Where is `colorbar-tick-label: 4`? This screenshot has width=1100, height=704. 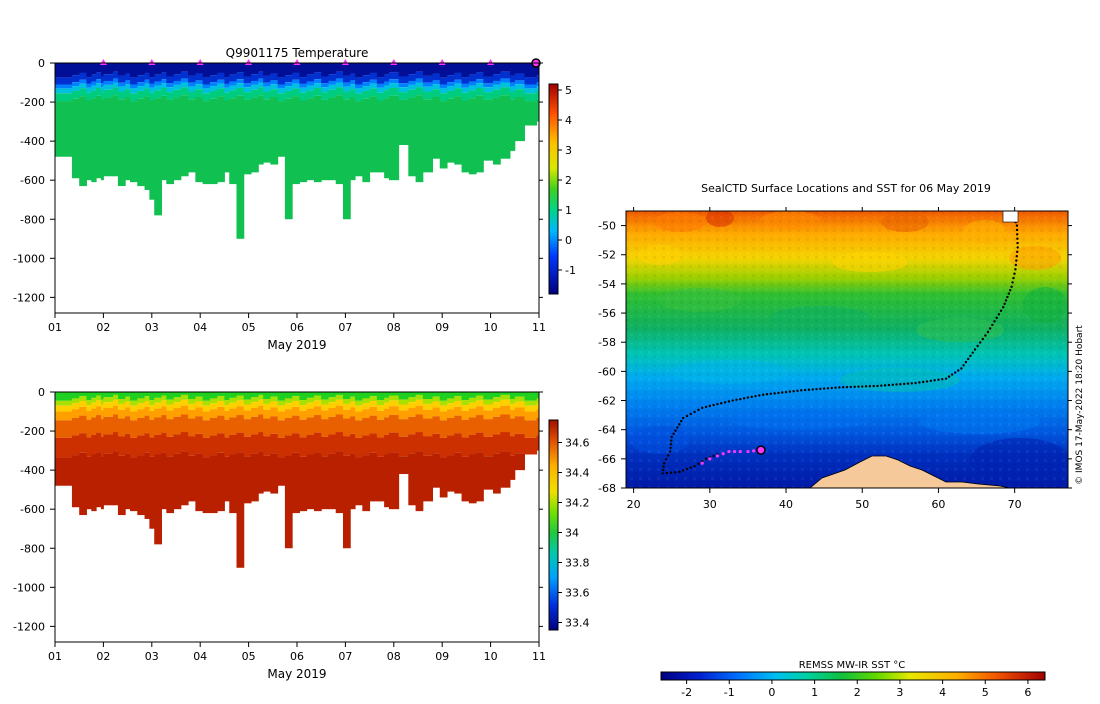 colorbar-tick-label: 4 is located at coordinates (568, 120).